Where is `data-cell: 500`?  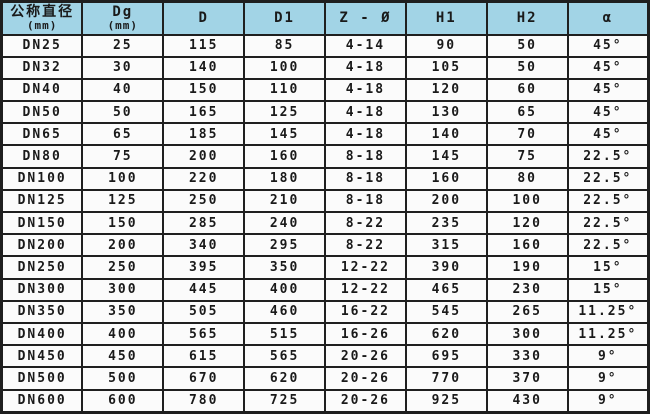
data-cell: 500 is located at coordinates (123, 378).